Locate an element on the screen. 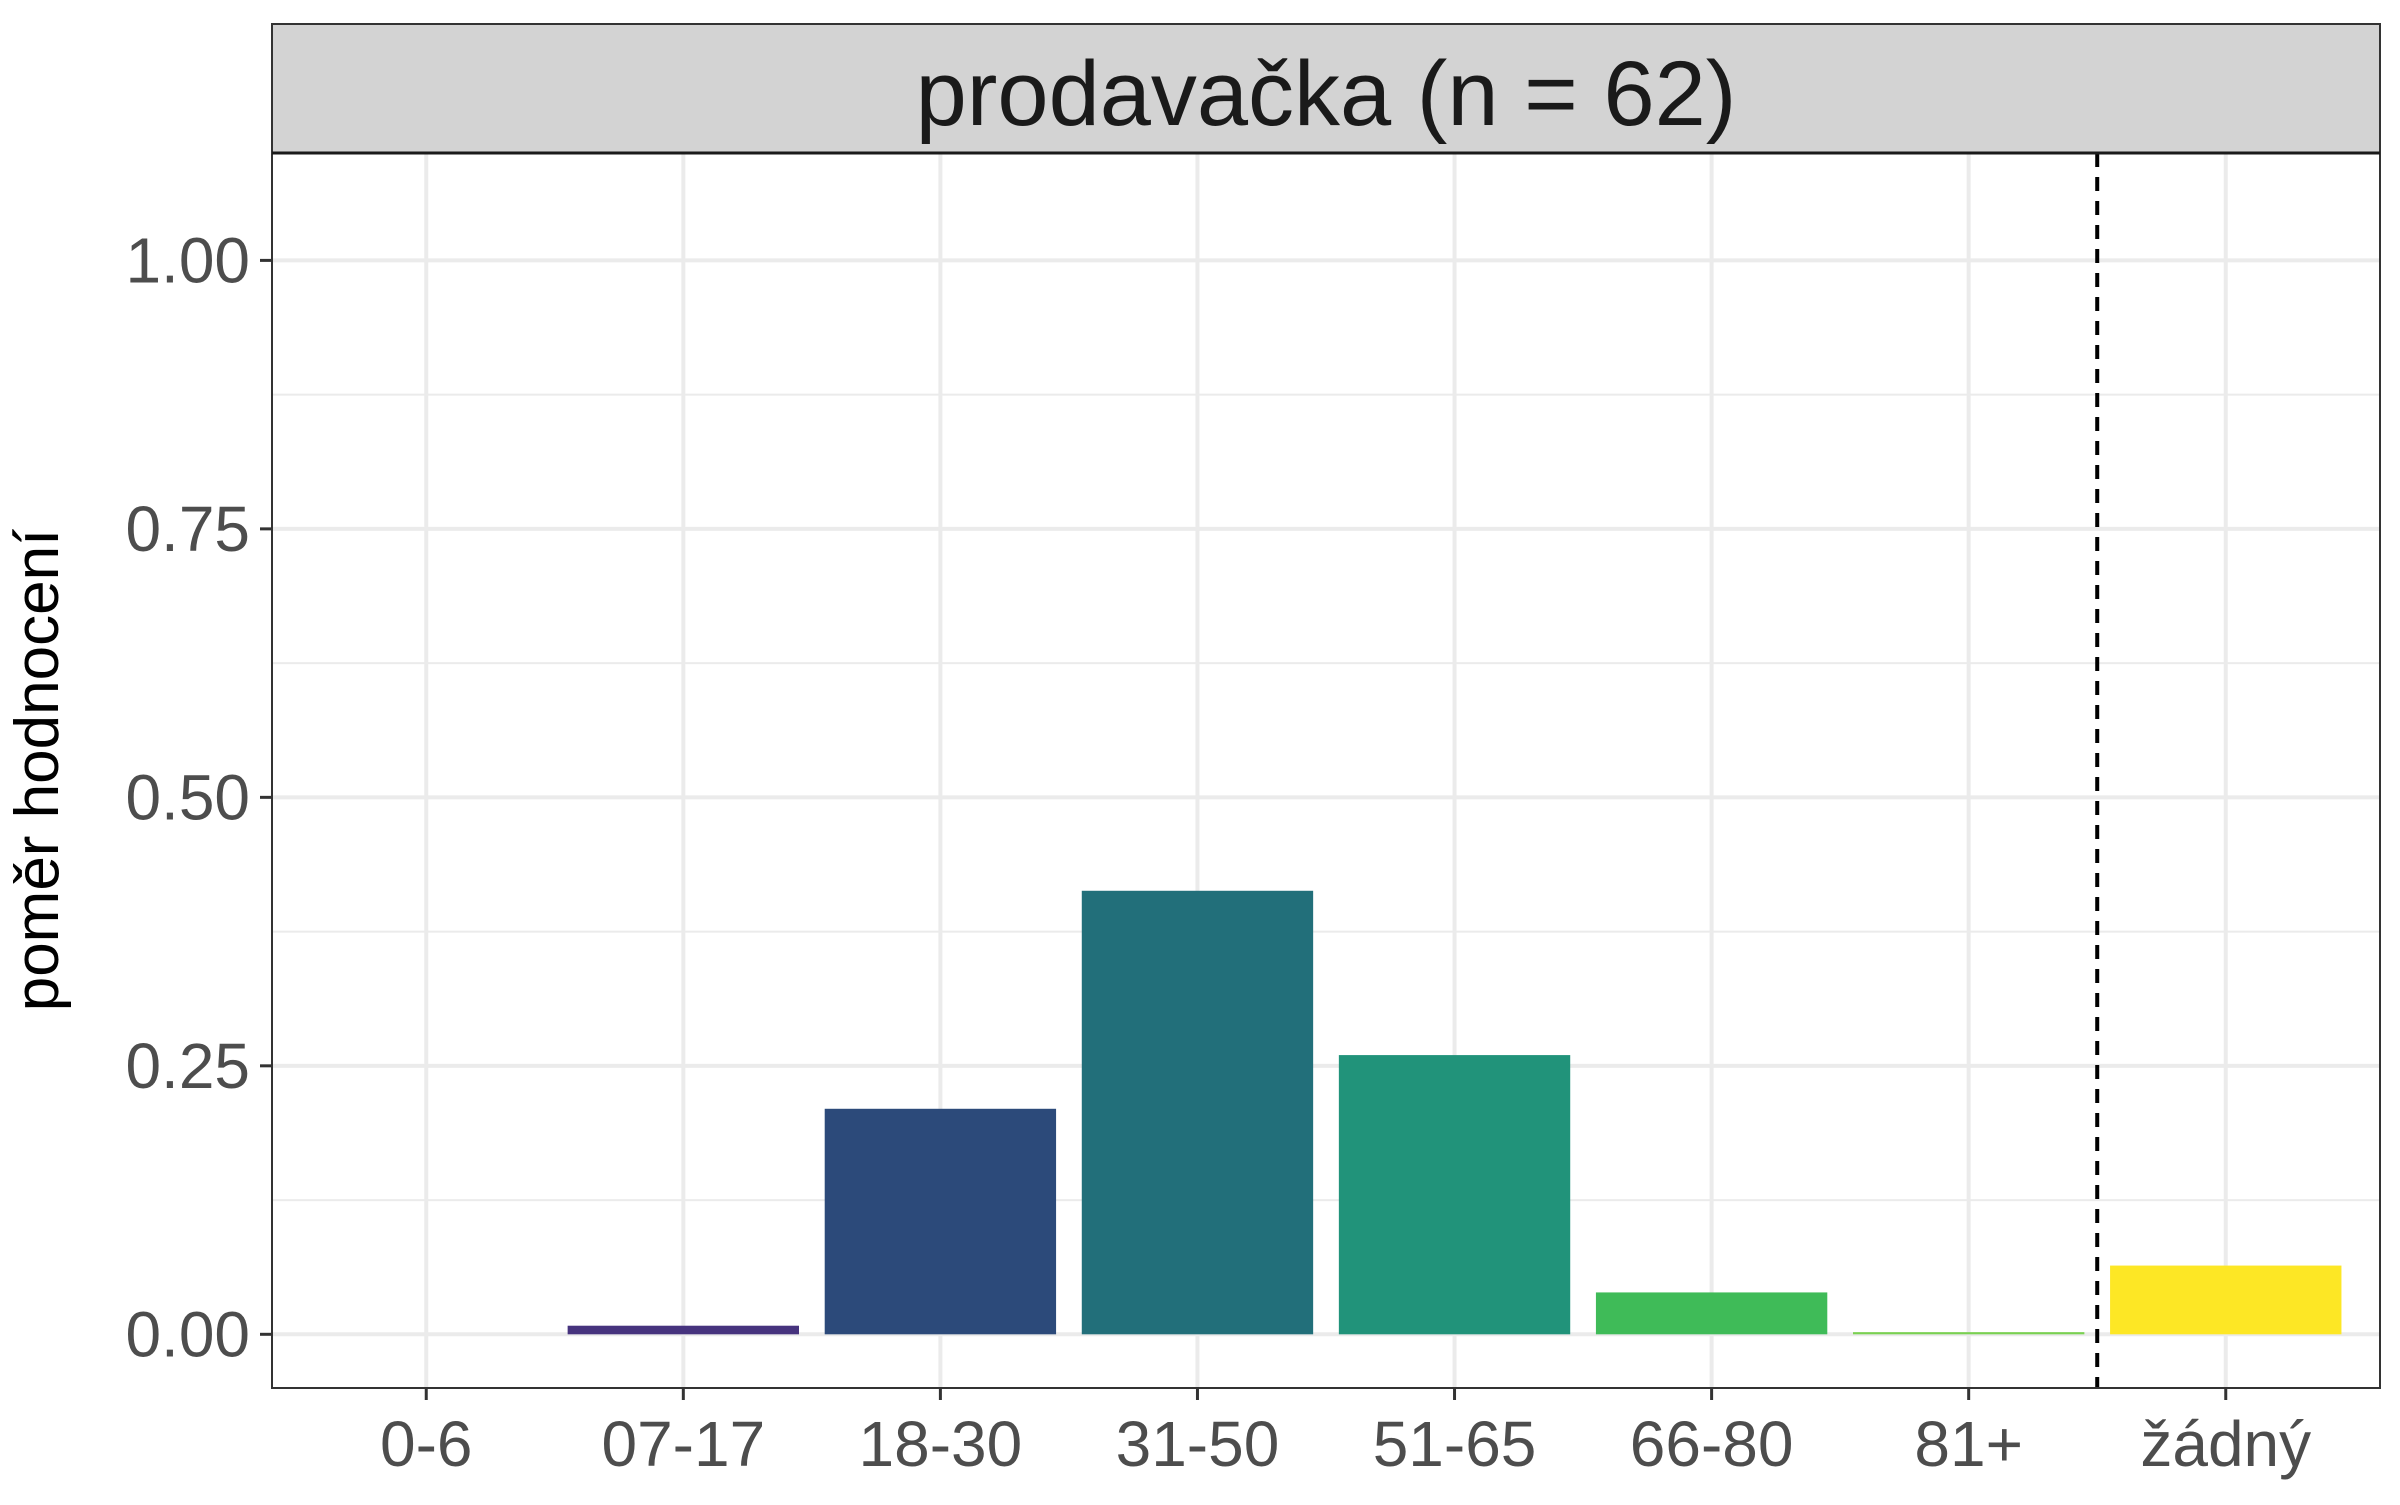  facet-strip is located at coordinates (1326, 88).